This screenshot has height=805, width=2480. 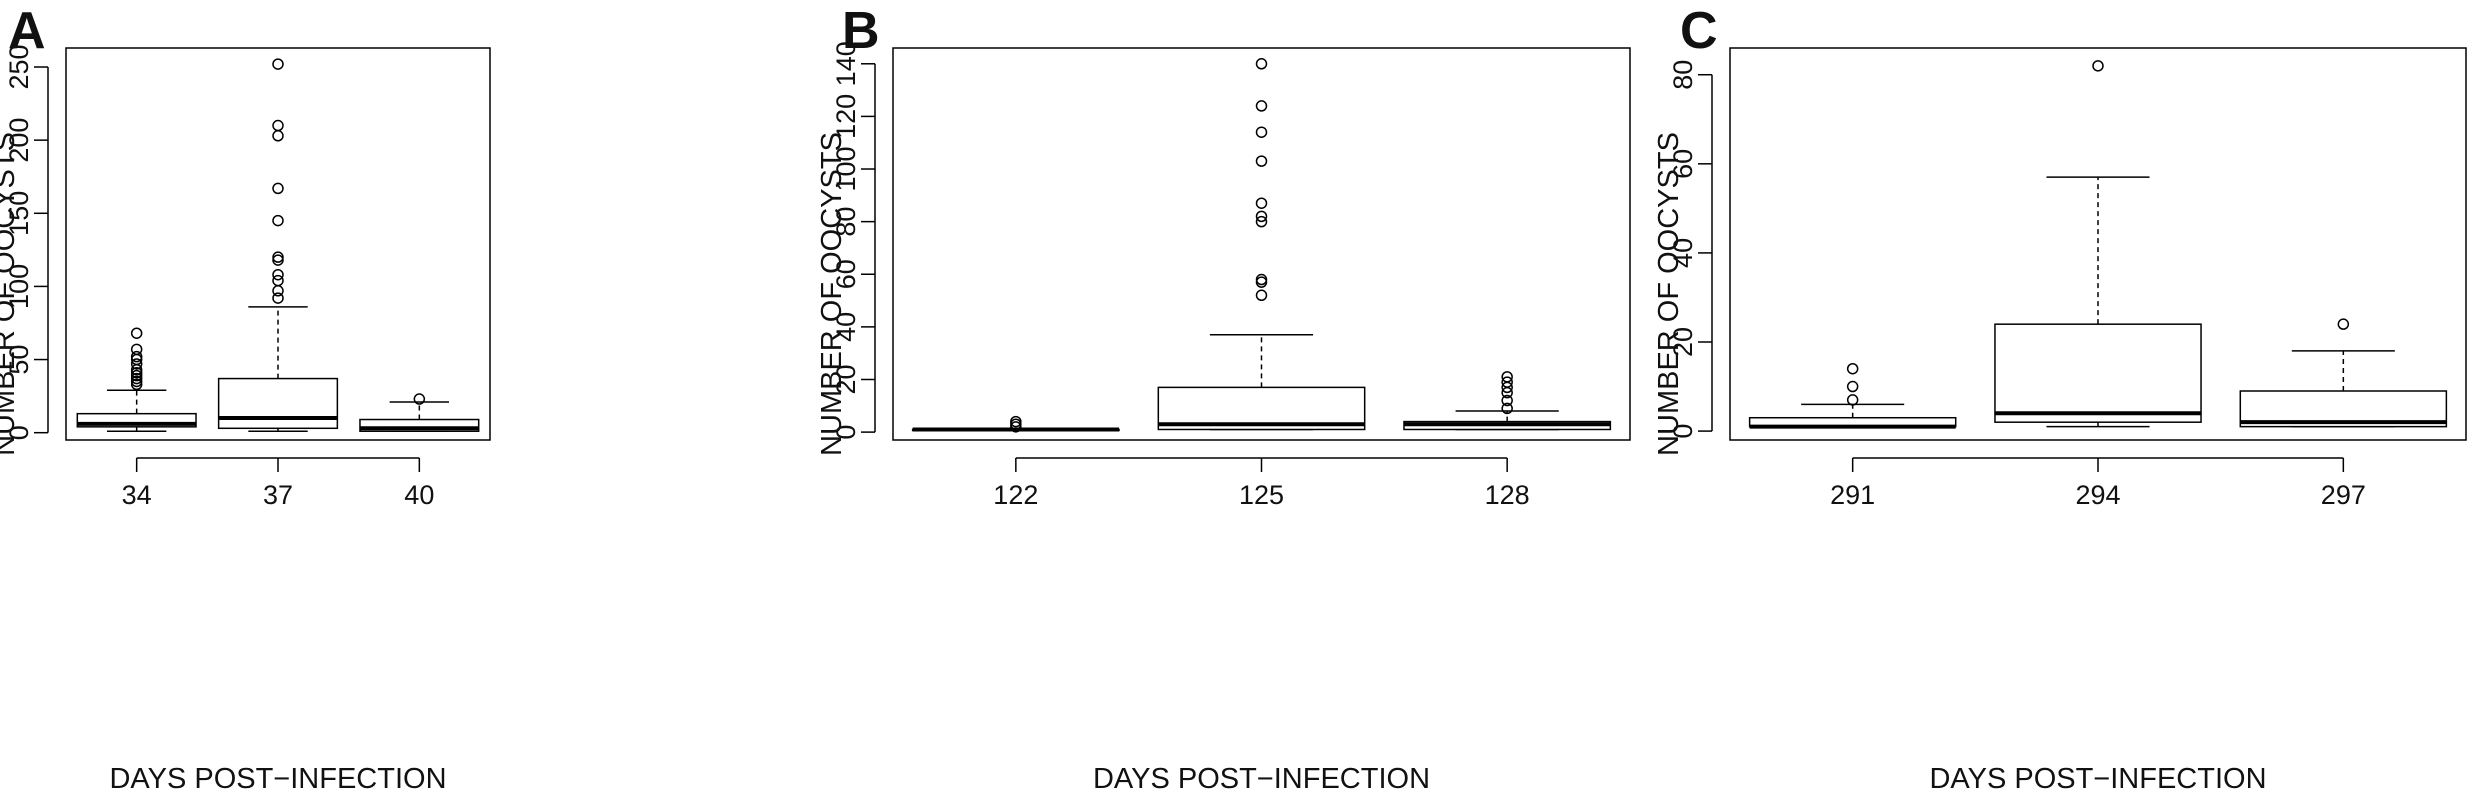 I want to click on y-tick-label: 140, so click(x=846, y=63).